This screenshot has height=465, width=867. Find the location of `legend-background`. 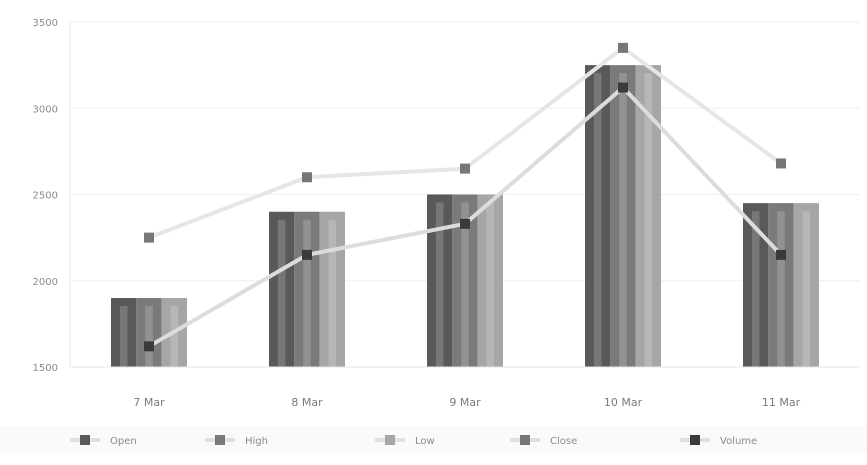

legend-background is located at coordinates (433, 439).